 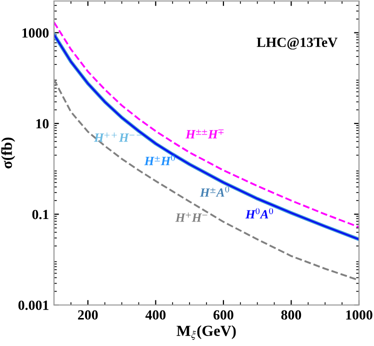 What do you see at coordinates (206, 332) in the screenshot?
I see `x-axis-title: M$_{ξ}$(GeV)` at bounding box center [206, 332].